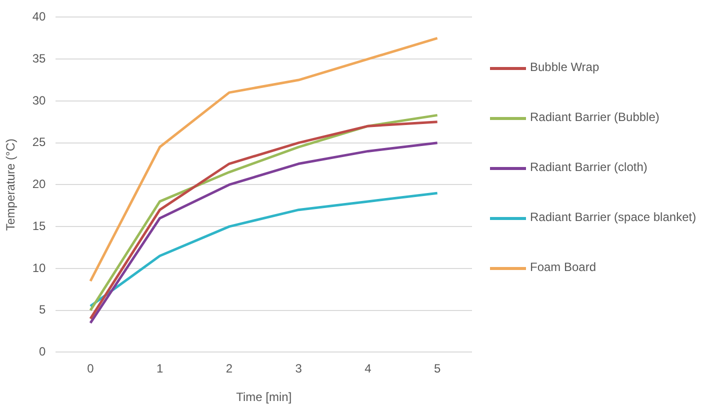 Image resolution: width=725 pixels, height=409 pixels. What do you see at coordinates (39, 58) in the screenshot?
I see `y-tick-label: 35` at bounding box center [39, 58].